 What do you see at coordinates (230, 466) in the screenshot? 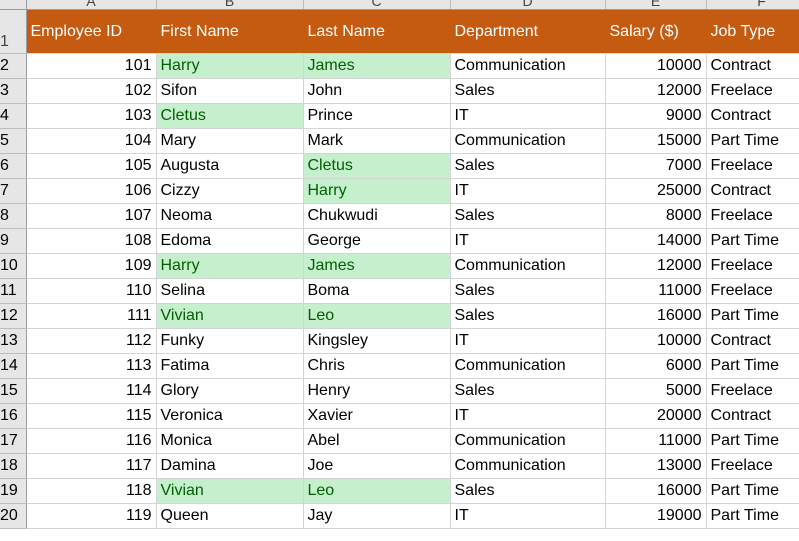
I see `cell-first-name: Damina` at bounding box center [230, 466].